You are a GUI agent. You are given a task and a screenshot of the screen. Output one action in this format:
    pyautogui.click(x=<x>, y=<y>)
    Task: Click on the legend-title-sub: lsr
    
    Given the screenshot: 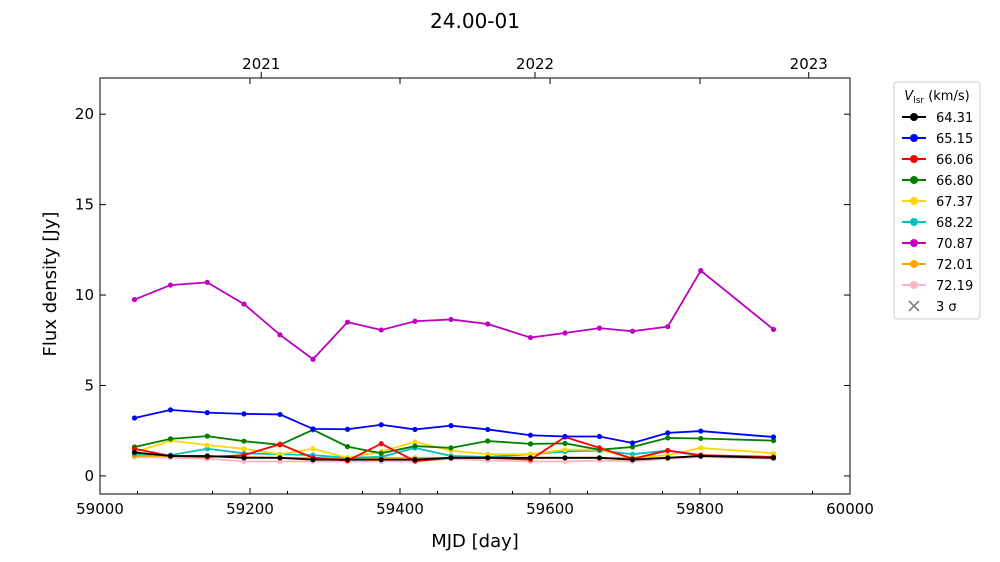 What is the action you would take?
    pyautogui.click(x=918, y=101)
    